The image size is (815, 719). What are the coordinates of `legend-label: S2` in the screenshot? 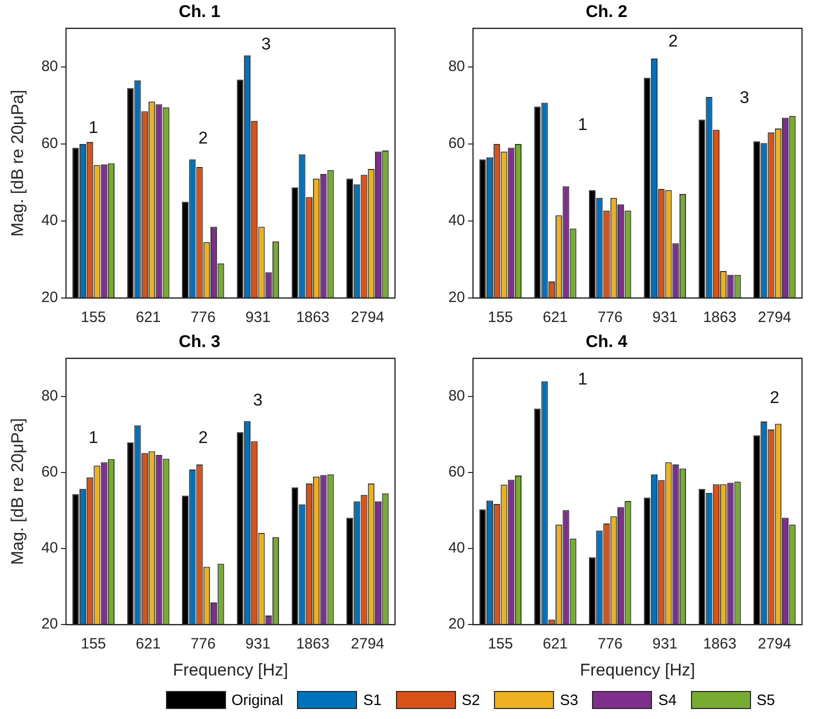 It's located at (471, 700).